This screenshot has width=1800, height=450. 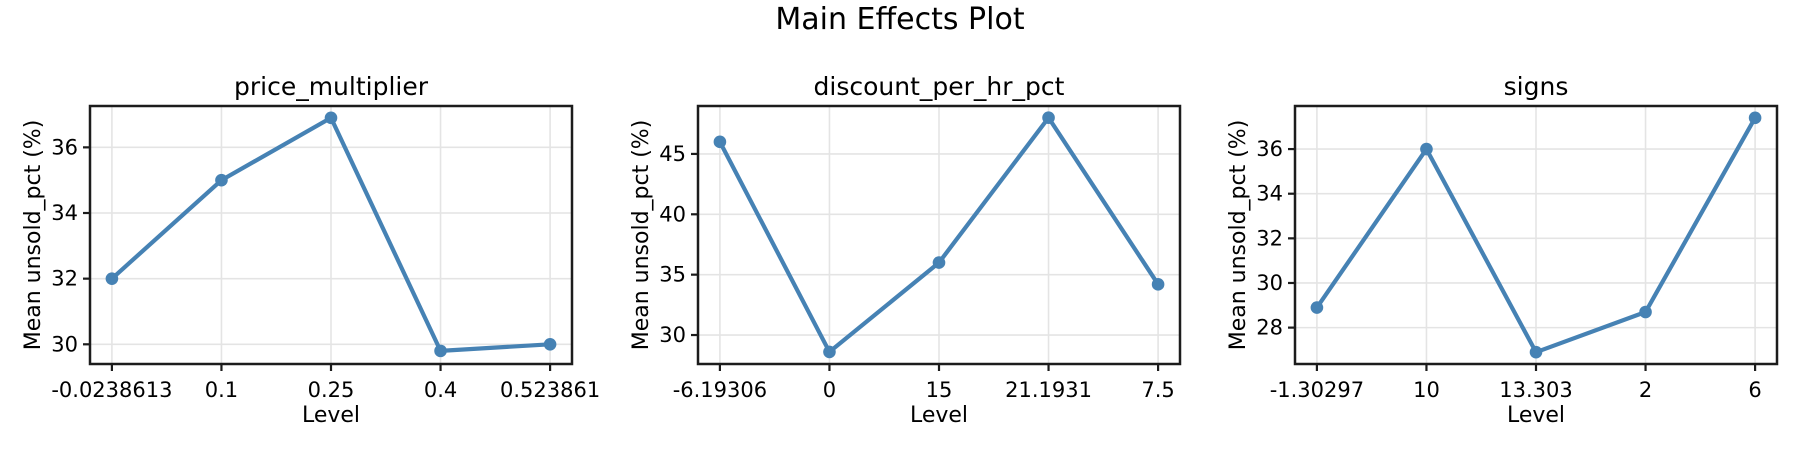 What do you see at coordinates (1536, 86) in the screenshot?
I see `subplot-title: signs` at bounding box center [1536, 86].